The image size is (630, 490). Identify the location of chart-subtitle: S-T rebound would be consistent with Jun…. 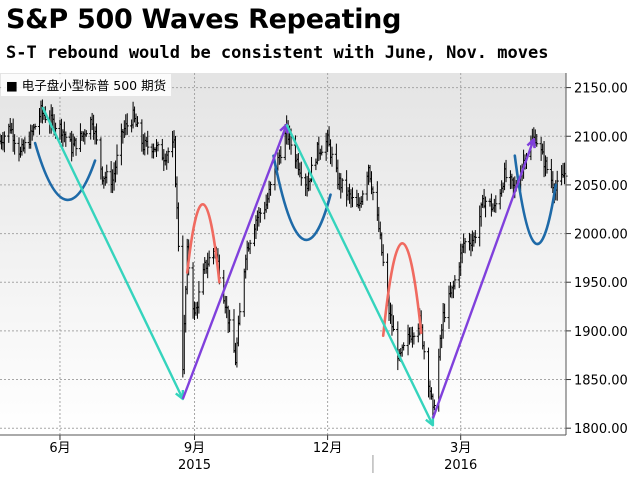
(277, 53).